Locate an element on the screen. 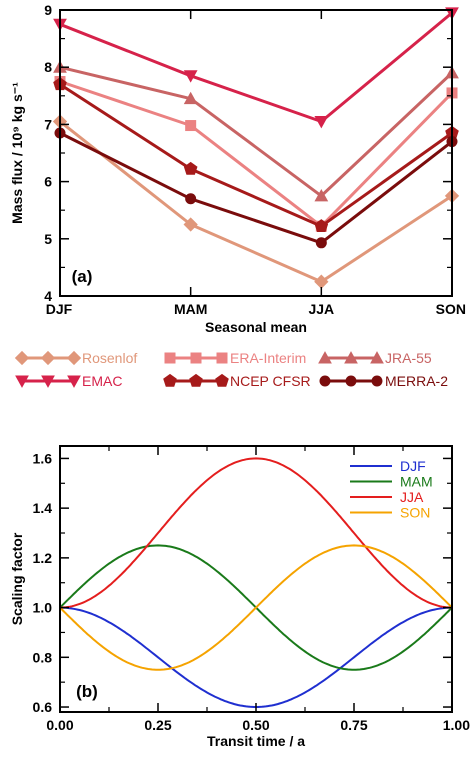  x-axis-label-a: Seasonal mean is located at coordinates (256, 327).